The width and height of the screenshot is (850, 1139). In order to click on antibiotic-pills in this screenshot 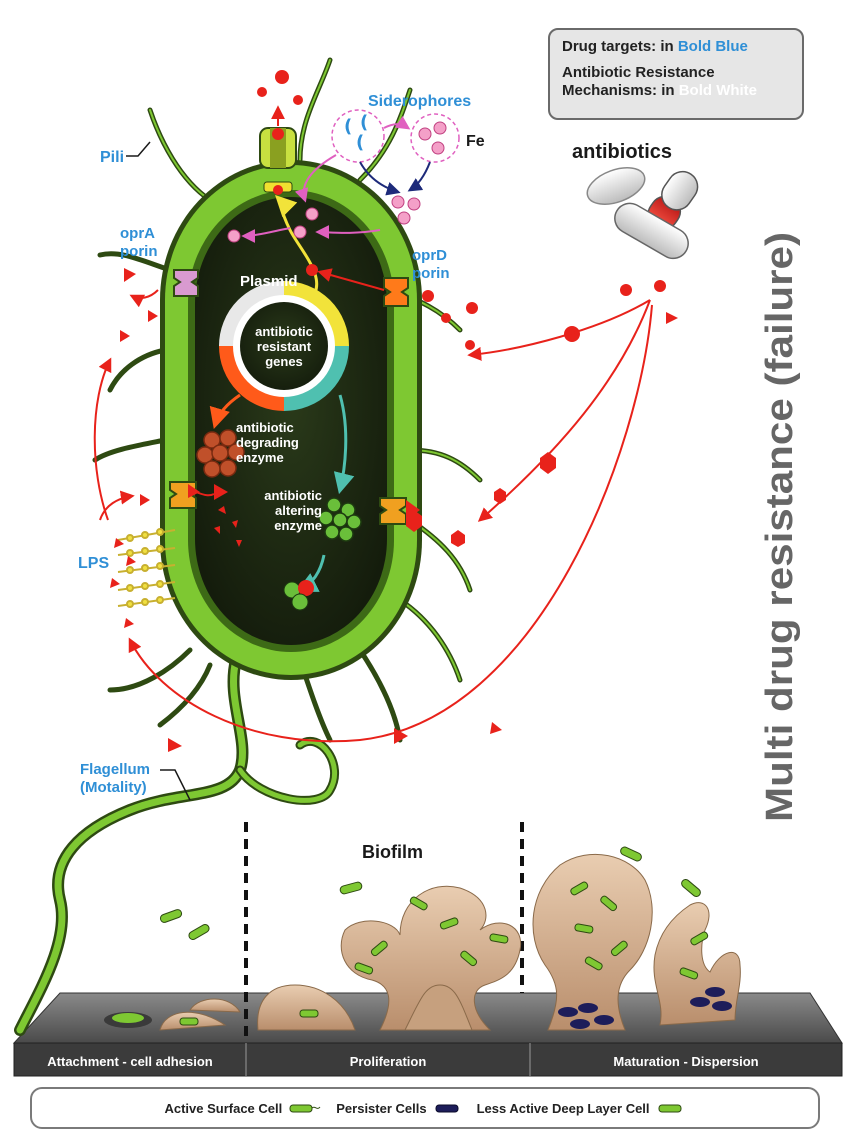, I will do `click(642, 213)`.